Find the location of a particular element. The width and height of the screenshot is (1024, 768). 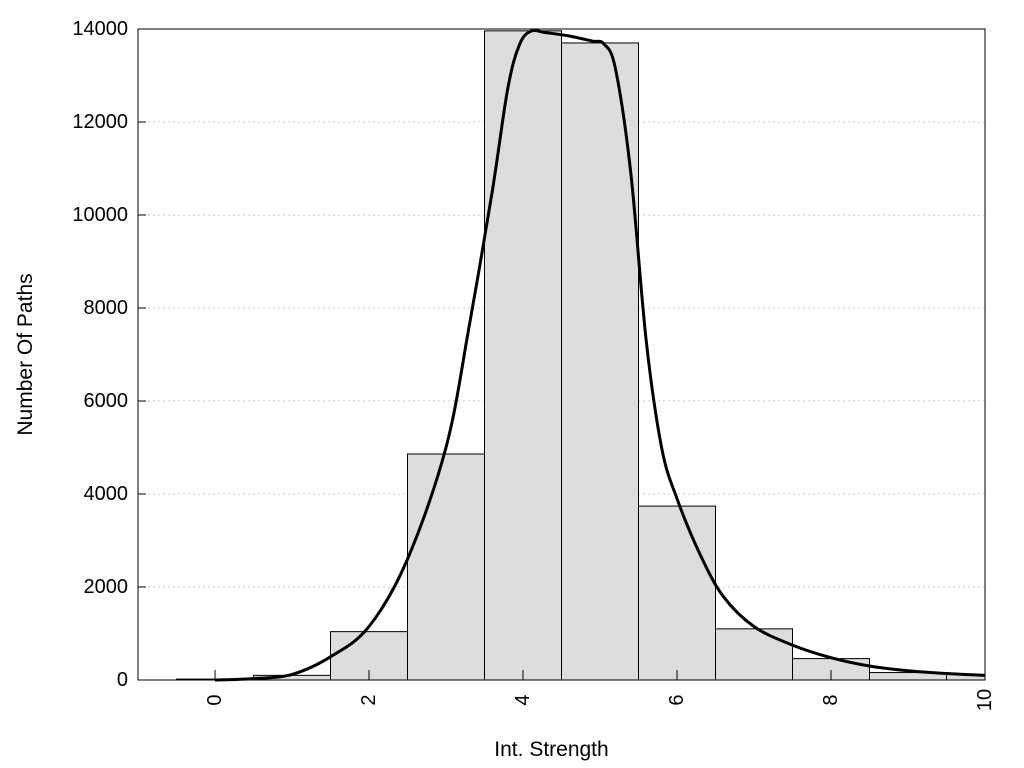

y-tick-label: 12000 is located at coordinates (100, 122).